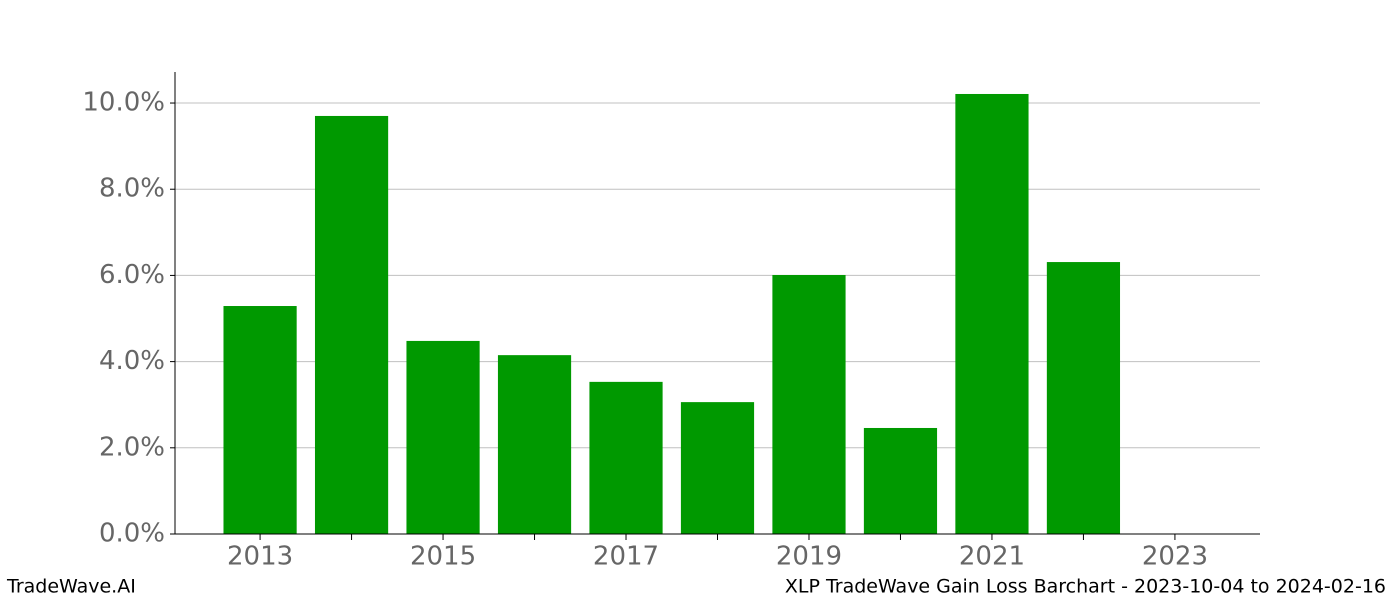  What do you see at coordinates (626, 557) in the screenshot?
I see `x-tick-label: 2017` at bounding box center [626, 557].